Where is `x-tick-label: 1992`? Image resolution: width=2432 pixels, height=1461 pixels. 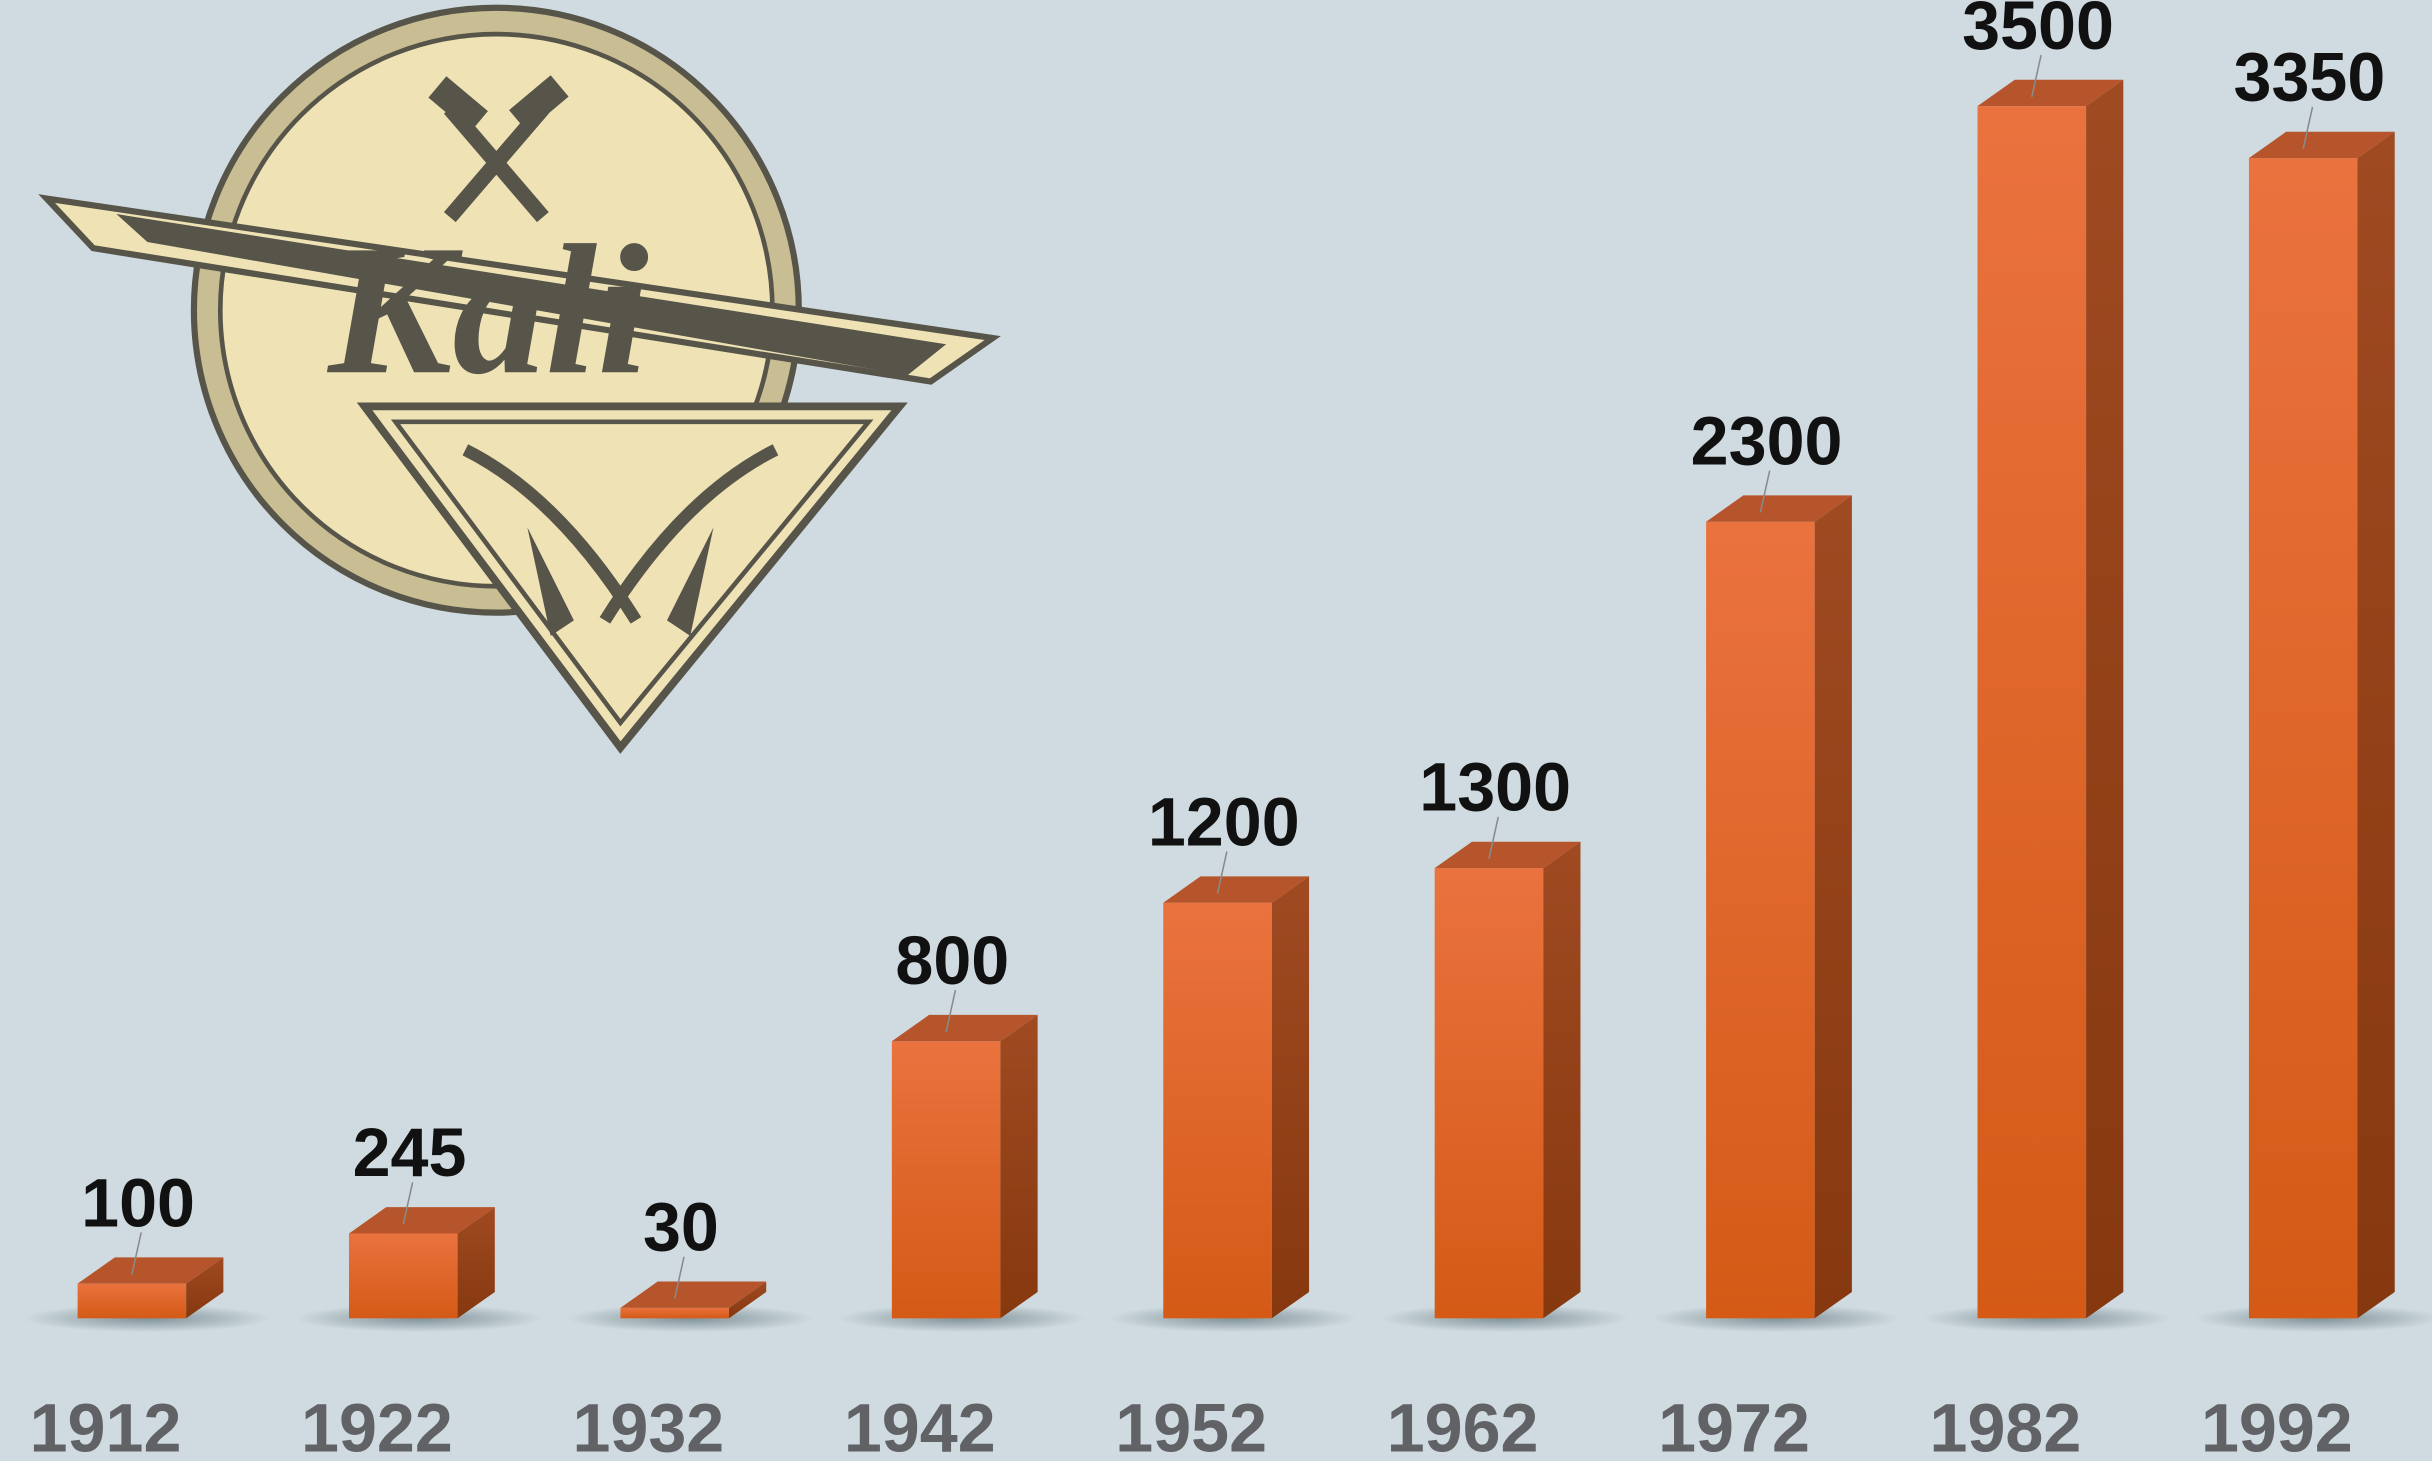
x-tick-label: 1992 is located at coordinates (2277, 1426).